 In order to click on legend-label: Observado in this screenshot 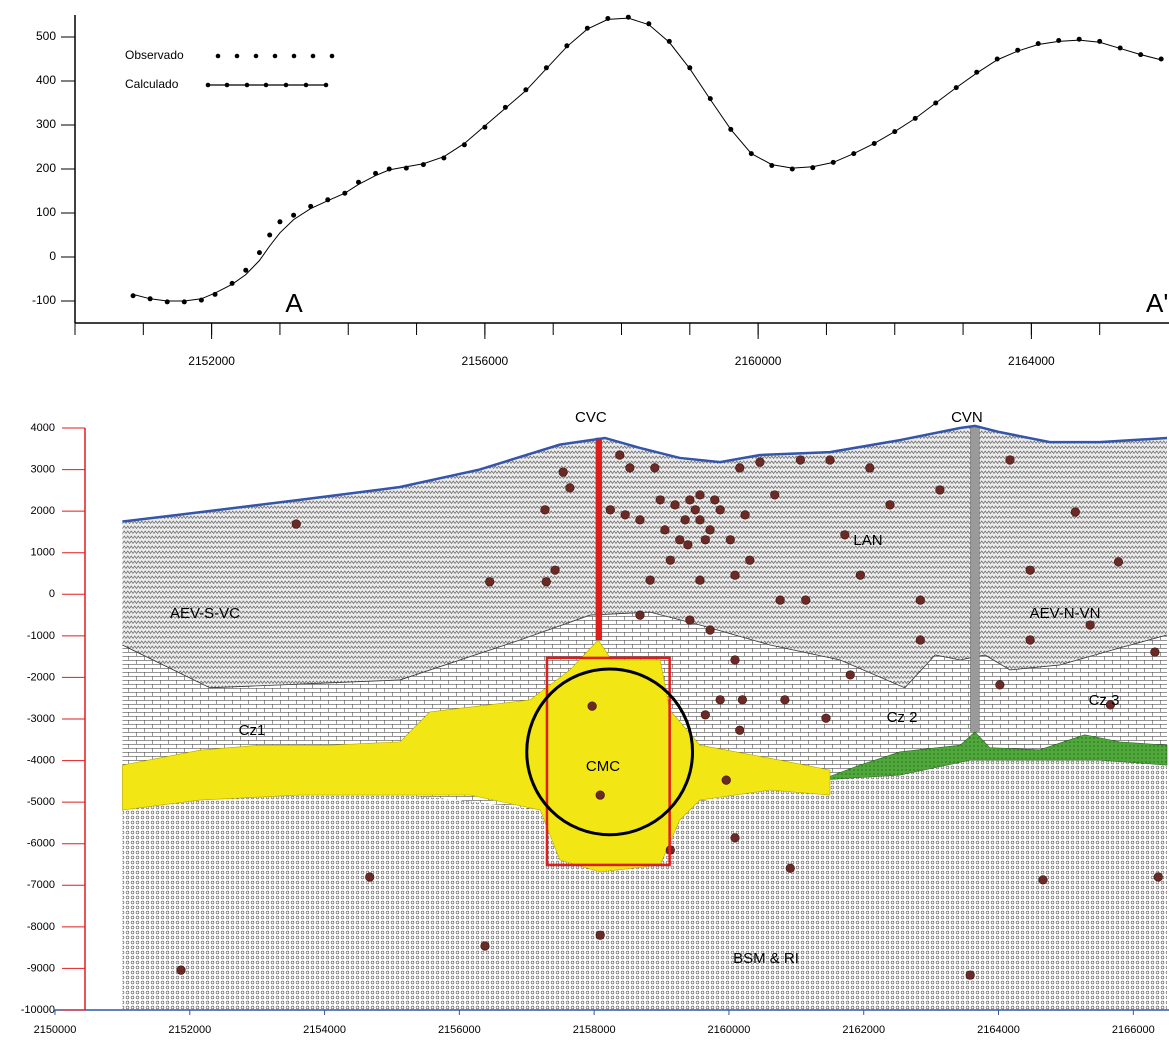, I will do `click(154, 55)`.